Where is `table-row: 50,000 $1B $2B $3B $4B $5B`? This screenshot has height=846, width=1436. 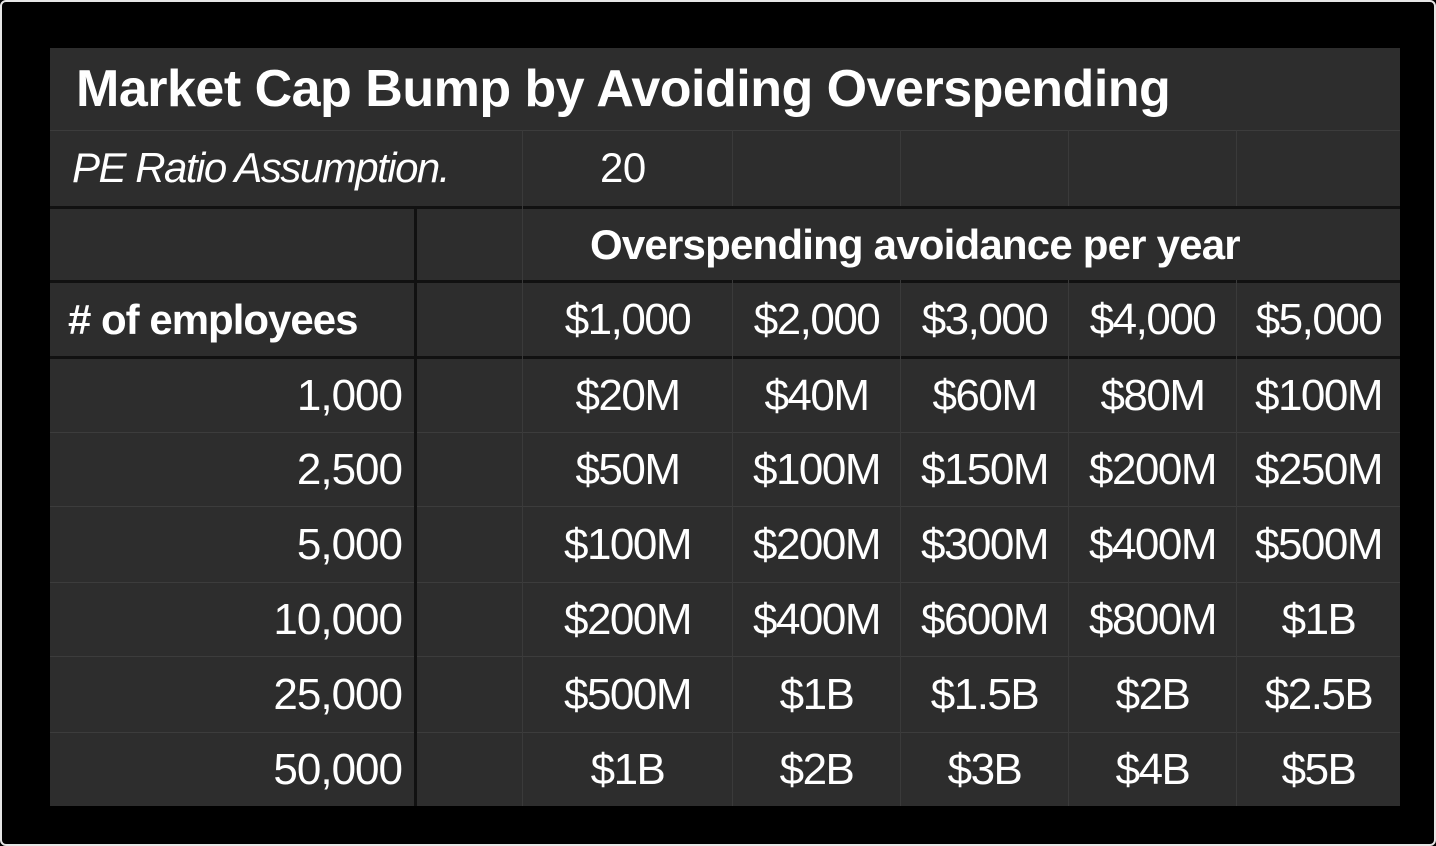
table-row: 50,000 $1B $2B $3B $4B $5B is located at coordinates (725, 769).